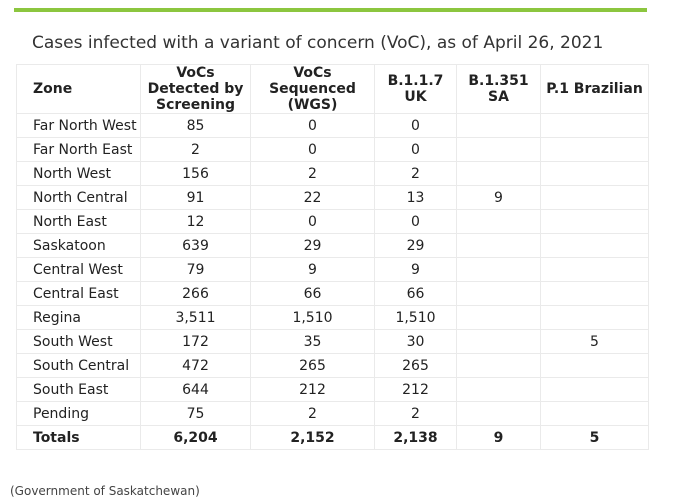 The height and width of the screenshot is (501, 679). Describe the element at coordinates (312, 89) in the screenshot. I see `column-header-sequenced: VoCs Sequenced (WGS)` at that location.